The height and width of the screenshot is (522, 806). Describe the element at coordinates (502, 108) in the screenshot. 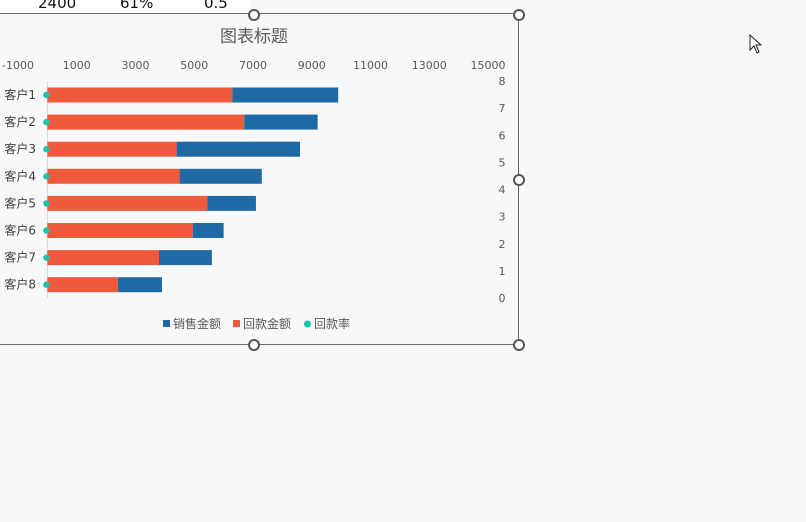

I see `y2-tick-label: 7` at that location.